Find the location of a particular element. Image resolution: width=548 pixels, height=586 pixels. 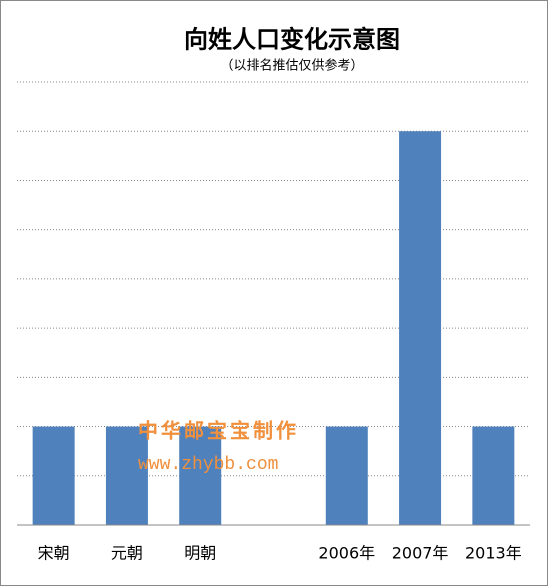

watermark: www.zhybb.com is located at coordinates (208, 465).